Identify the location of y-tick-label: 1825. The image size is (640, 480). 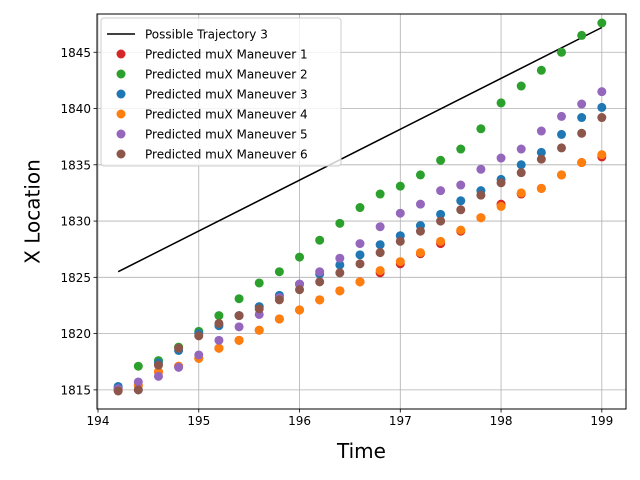
(75, 278).